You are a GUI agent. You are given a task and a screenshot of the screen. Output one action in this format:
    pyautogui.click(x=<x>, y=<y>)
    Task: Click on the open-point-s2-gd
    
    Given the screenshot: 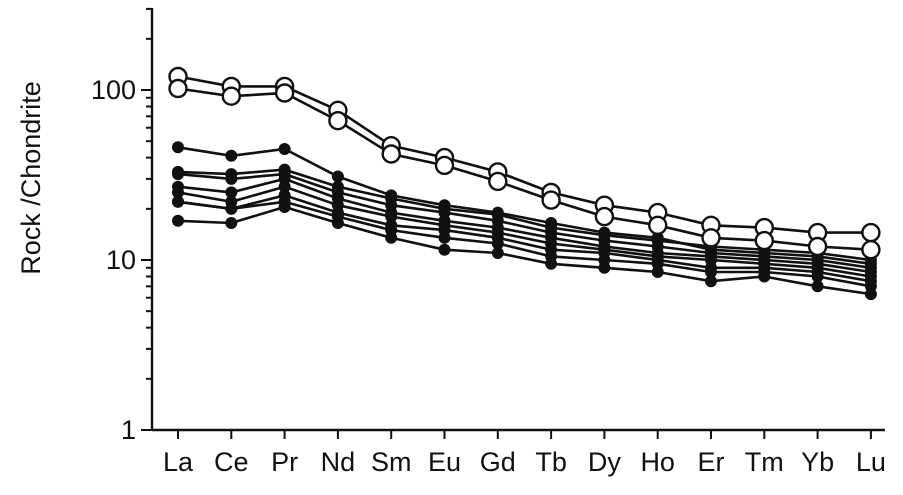 What is the action you would take?
    pyautogui.click(x=498, y=181)
    